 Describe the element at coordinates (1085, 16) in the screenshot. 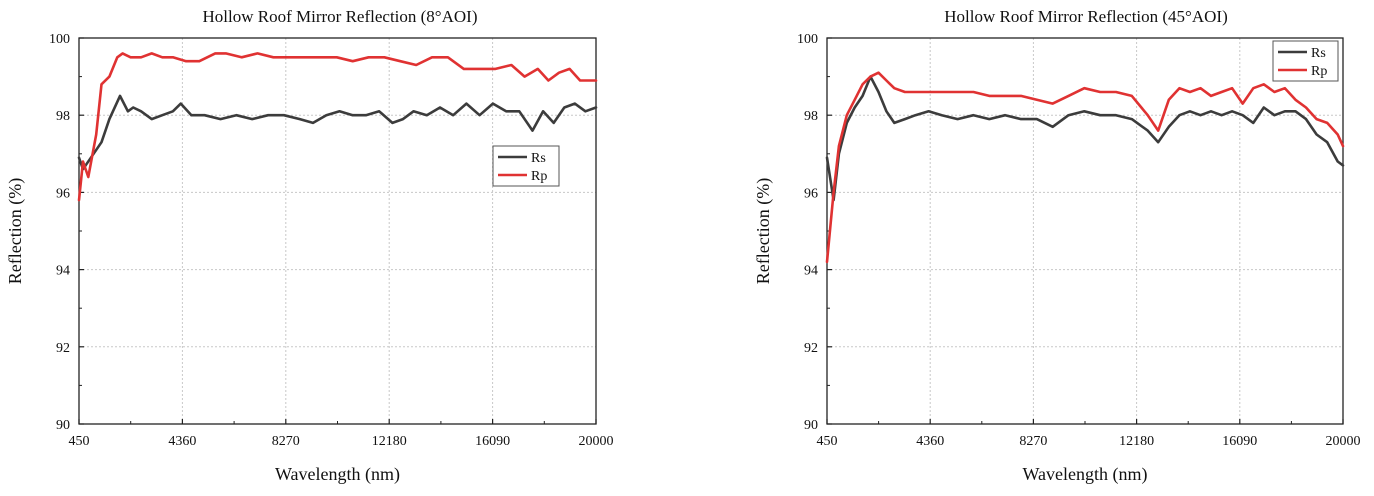

I see `chart-title: Hollow Roof Mirror Reflection (45°AOI)` at that location.